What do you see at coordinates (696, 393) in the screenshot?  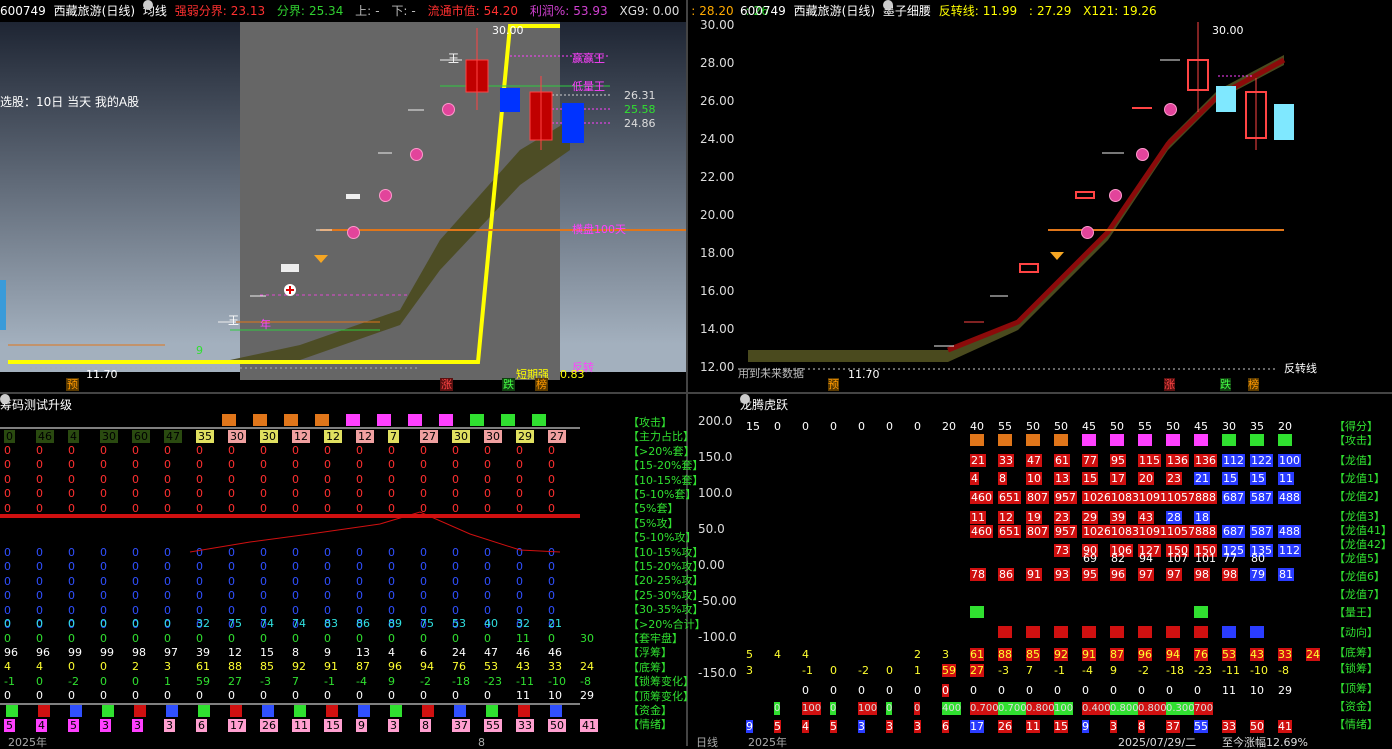 I see `horizontal-divider` at bounding box center [696, 393].